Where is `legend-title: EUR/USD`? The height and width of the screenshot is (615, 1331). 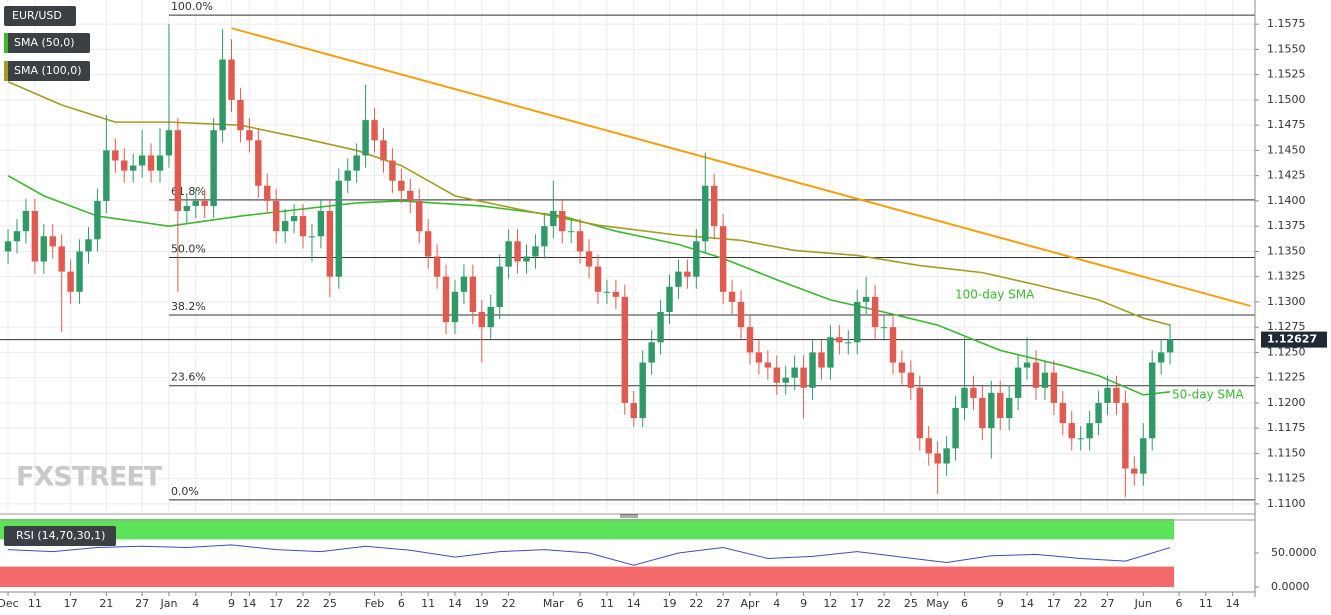
legend-title: EUR/USD is located at coordinates (37, 15).